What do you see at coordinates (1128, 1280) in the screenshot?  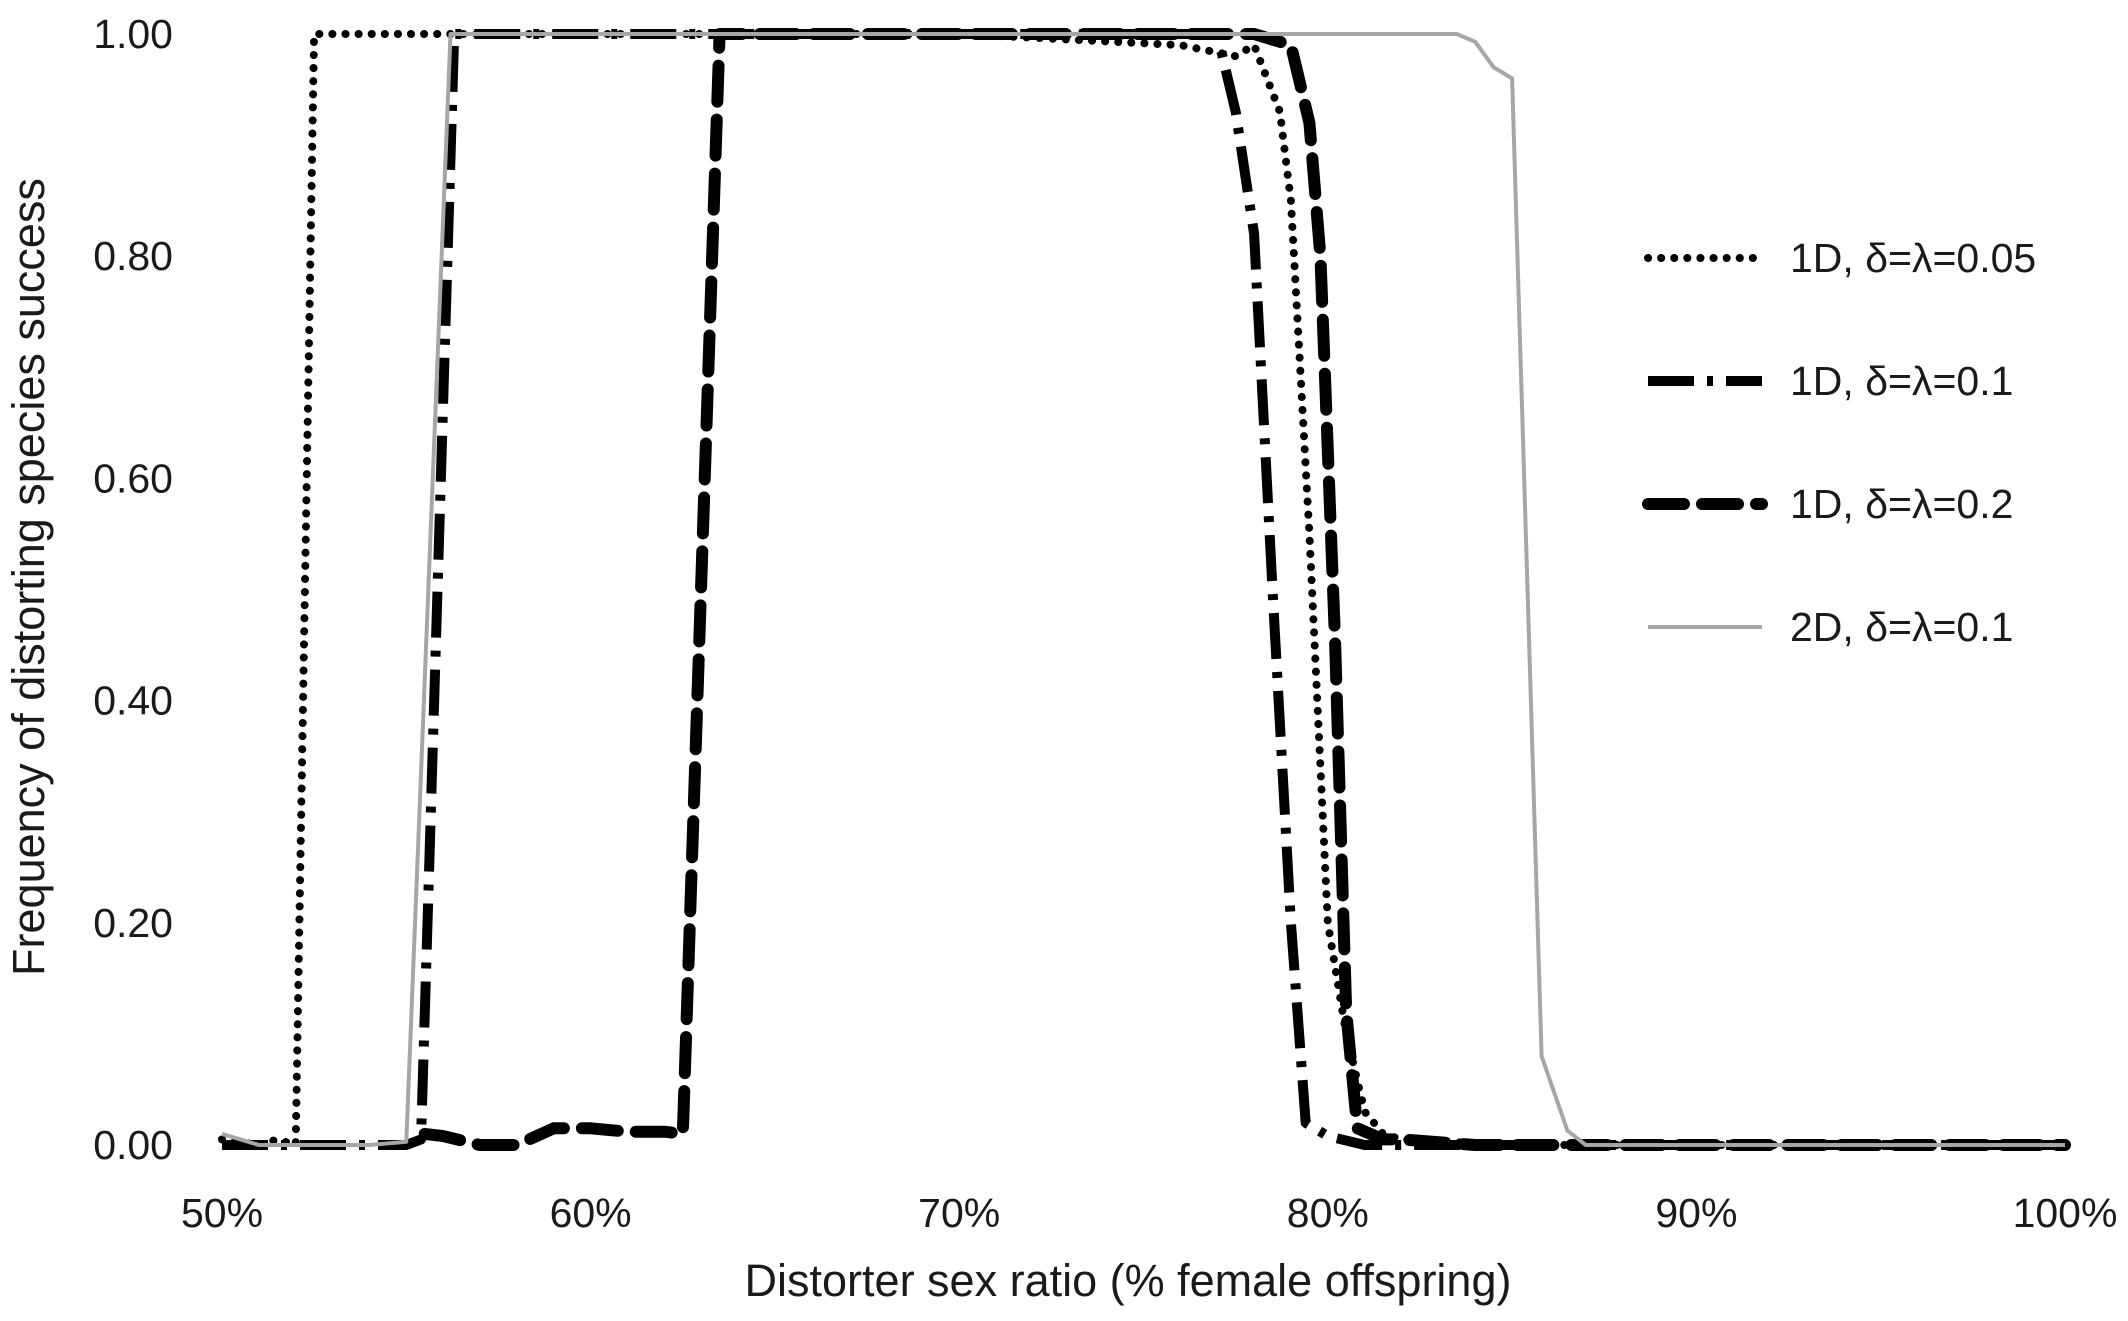 I see `x-axis-title: Distorter sex ratio (% female offspring)` at bounding box center [1128, 1280].